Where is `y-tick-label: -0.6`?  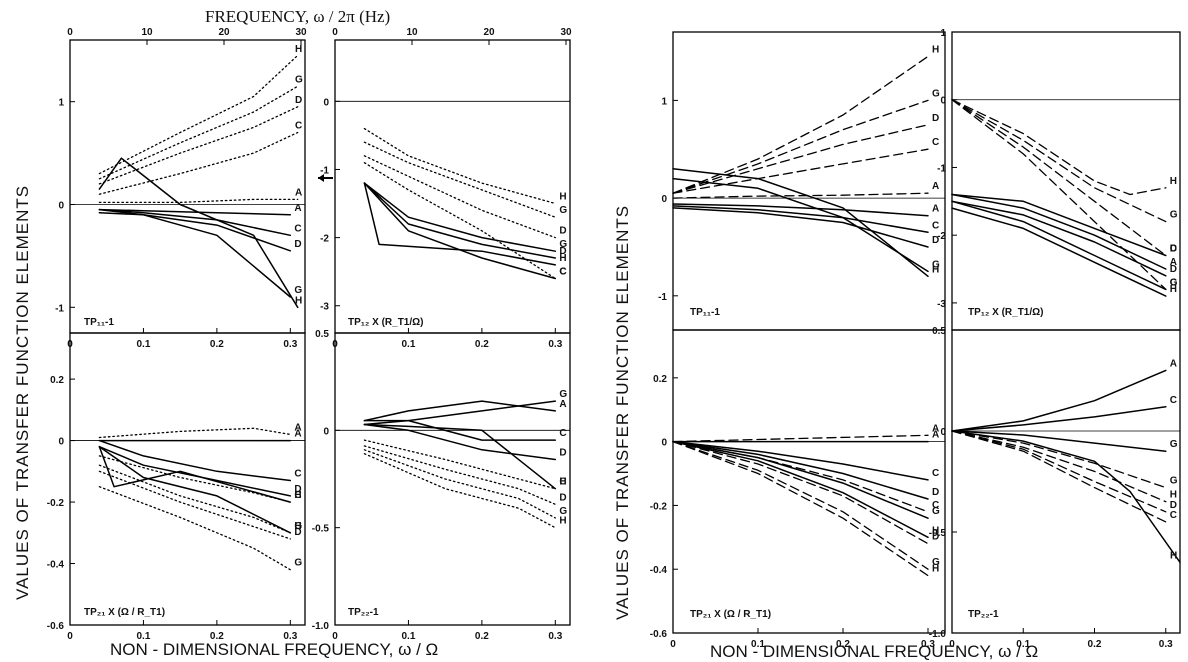 y-tick-label: -0.6 is located at coordinates (659, 634).